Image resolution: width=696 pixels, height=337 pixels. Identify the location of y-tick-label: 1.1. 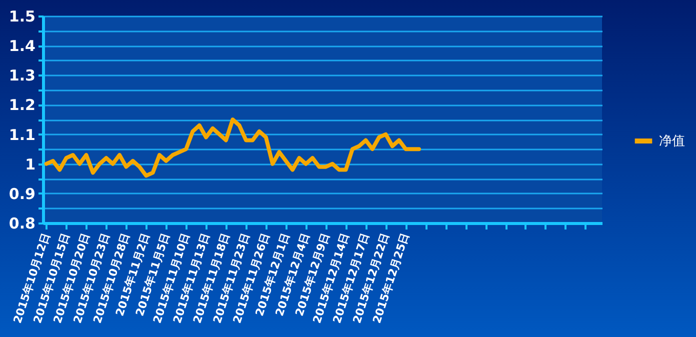
(22, 135).